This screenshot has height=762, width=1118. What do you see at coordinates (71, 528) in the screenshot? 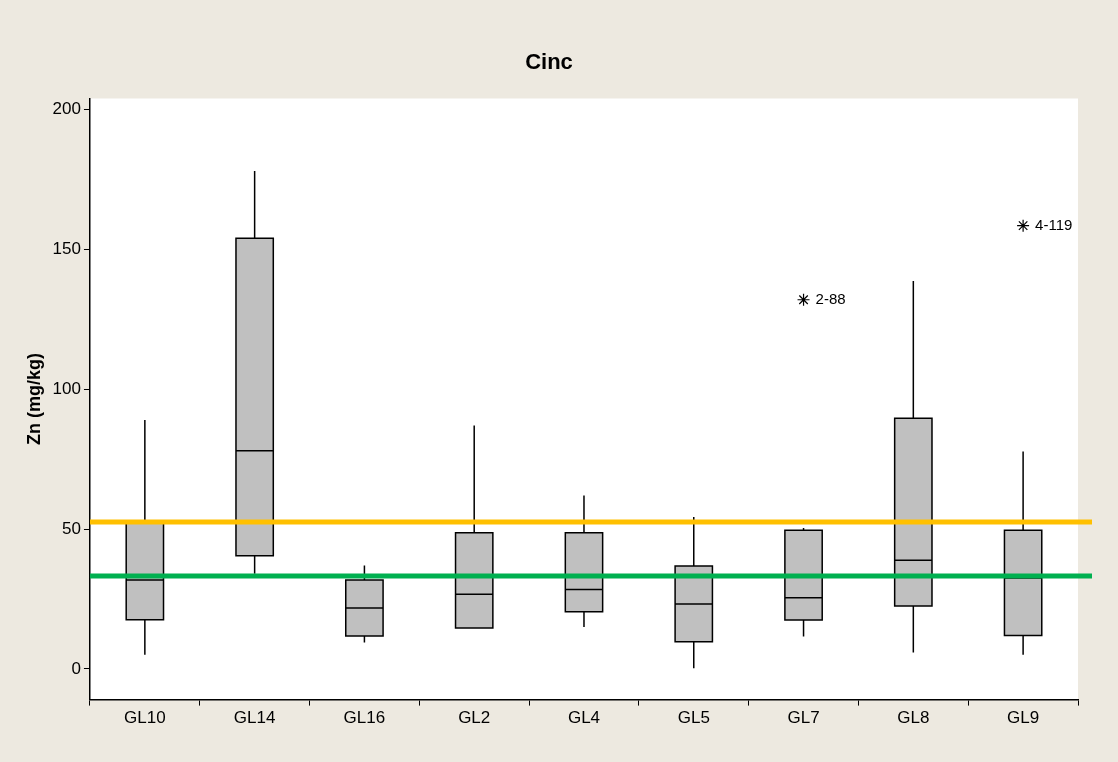
I see `y-tick-label: 50` at bounding box center [71, 528].